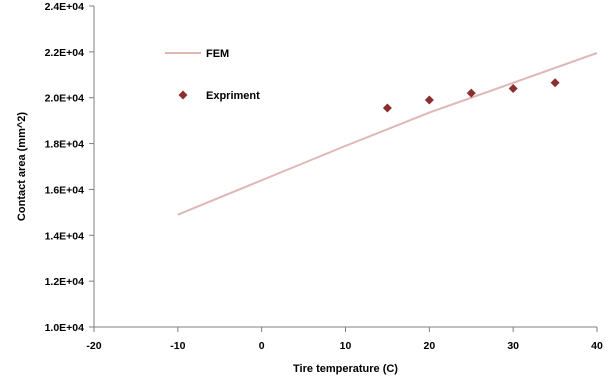  What do you see at coordinates (65, 236) in the screenshot?
I see `y-tick-label: 1.4E+04` at bounding box center [65, 236].